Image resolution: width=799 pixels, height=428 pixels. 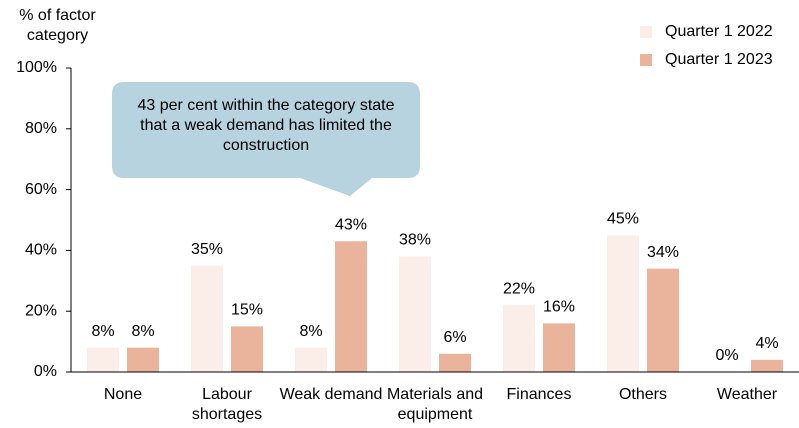 What do you see at coordinates (454, 337) in the screenshot?
I see `value-label: 6%` at bounding box center [454, 337].